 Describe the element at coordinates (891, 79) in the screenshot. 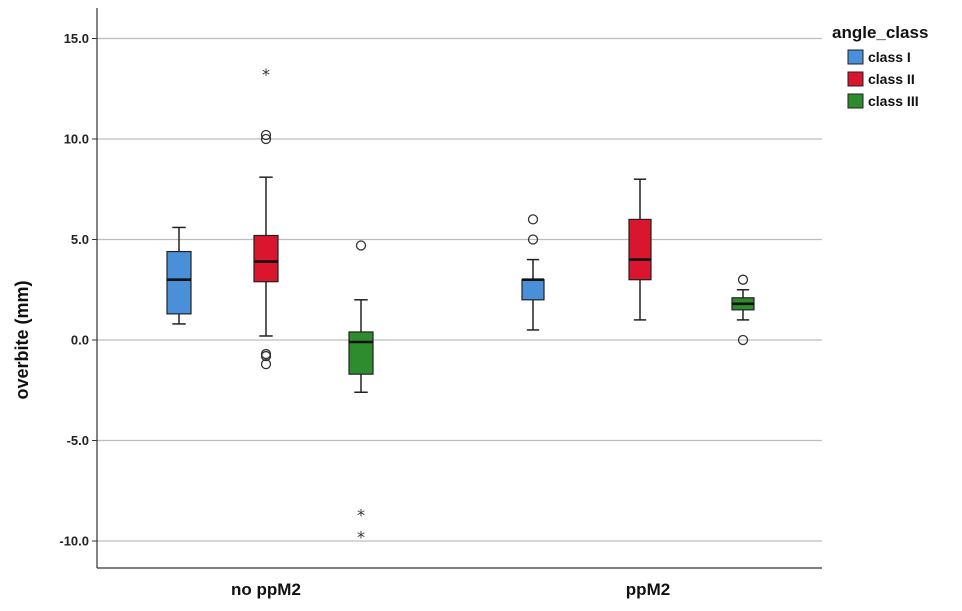

I see `legend-label: class II` at that location.